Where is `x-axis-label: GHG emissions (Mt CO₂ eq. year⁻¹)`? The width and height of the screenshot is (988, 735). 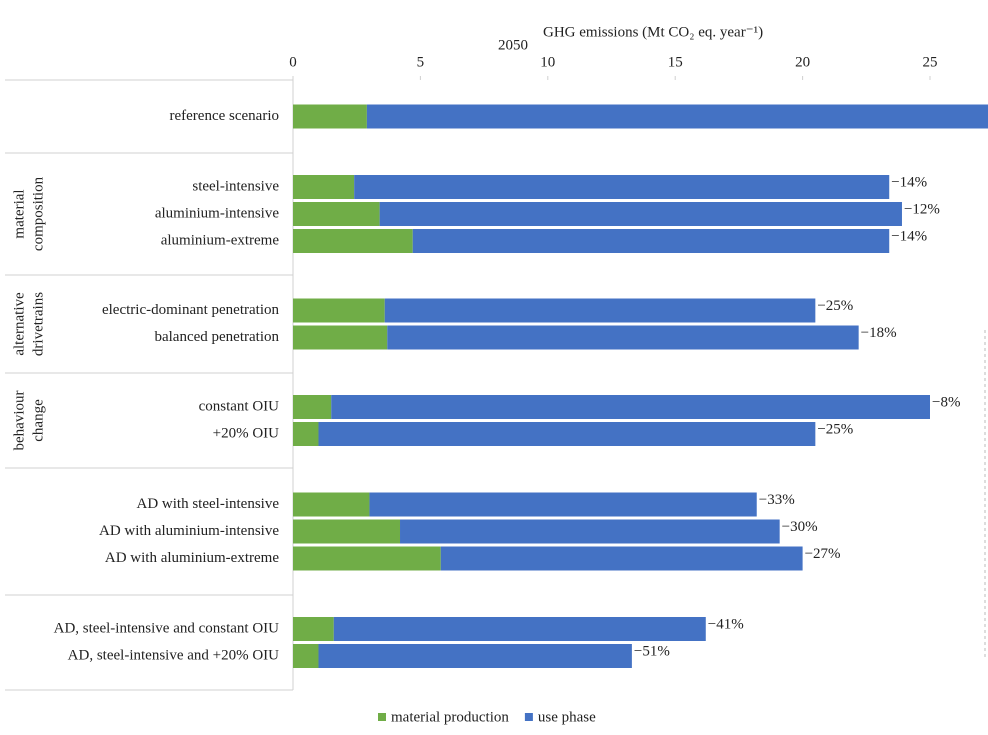
x-axis-label: GHG emissions (Mt CO₂ eq. year⁻¹) is located at coordinates (653, 32).